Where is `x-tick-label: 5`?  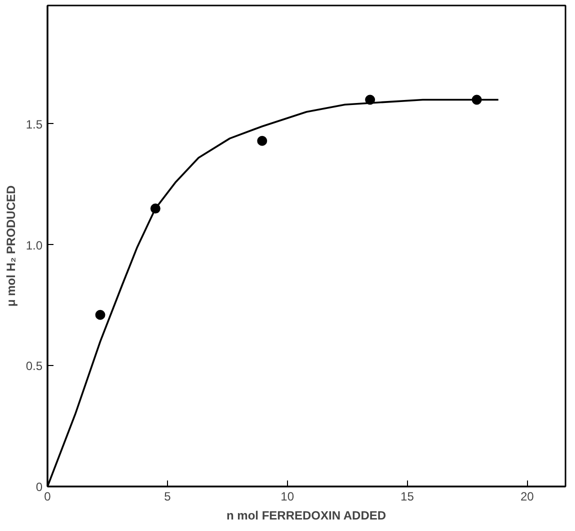
x-tick-label: 5 is located at coordinates (168, 497).